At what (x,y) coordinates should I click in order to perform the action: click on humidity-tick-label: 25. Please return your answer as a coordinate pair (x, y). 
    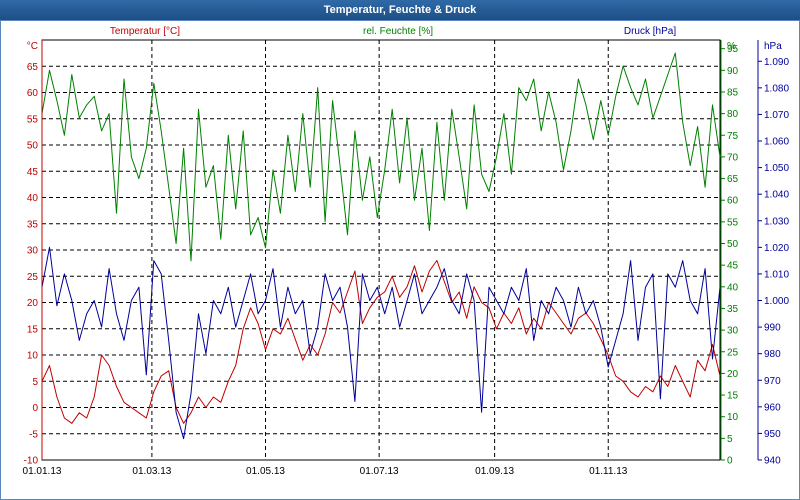
    Looking at the image, I should click on (733, 352).